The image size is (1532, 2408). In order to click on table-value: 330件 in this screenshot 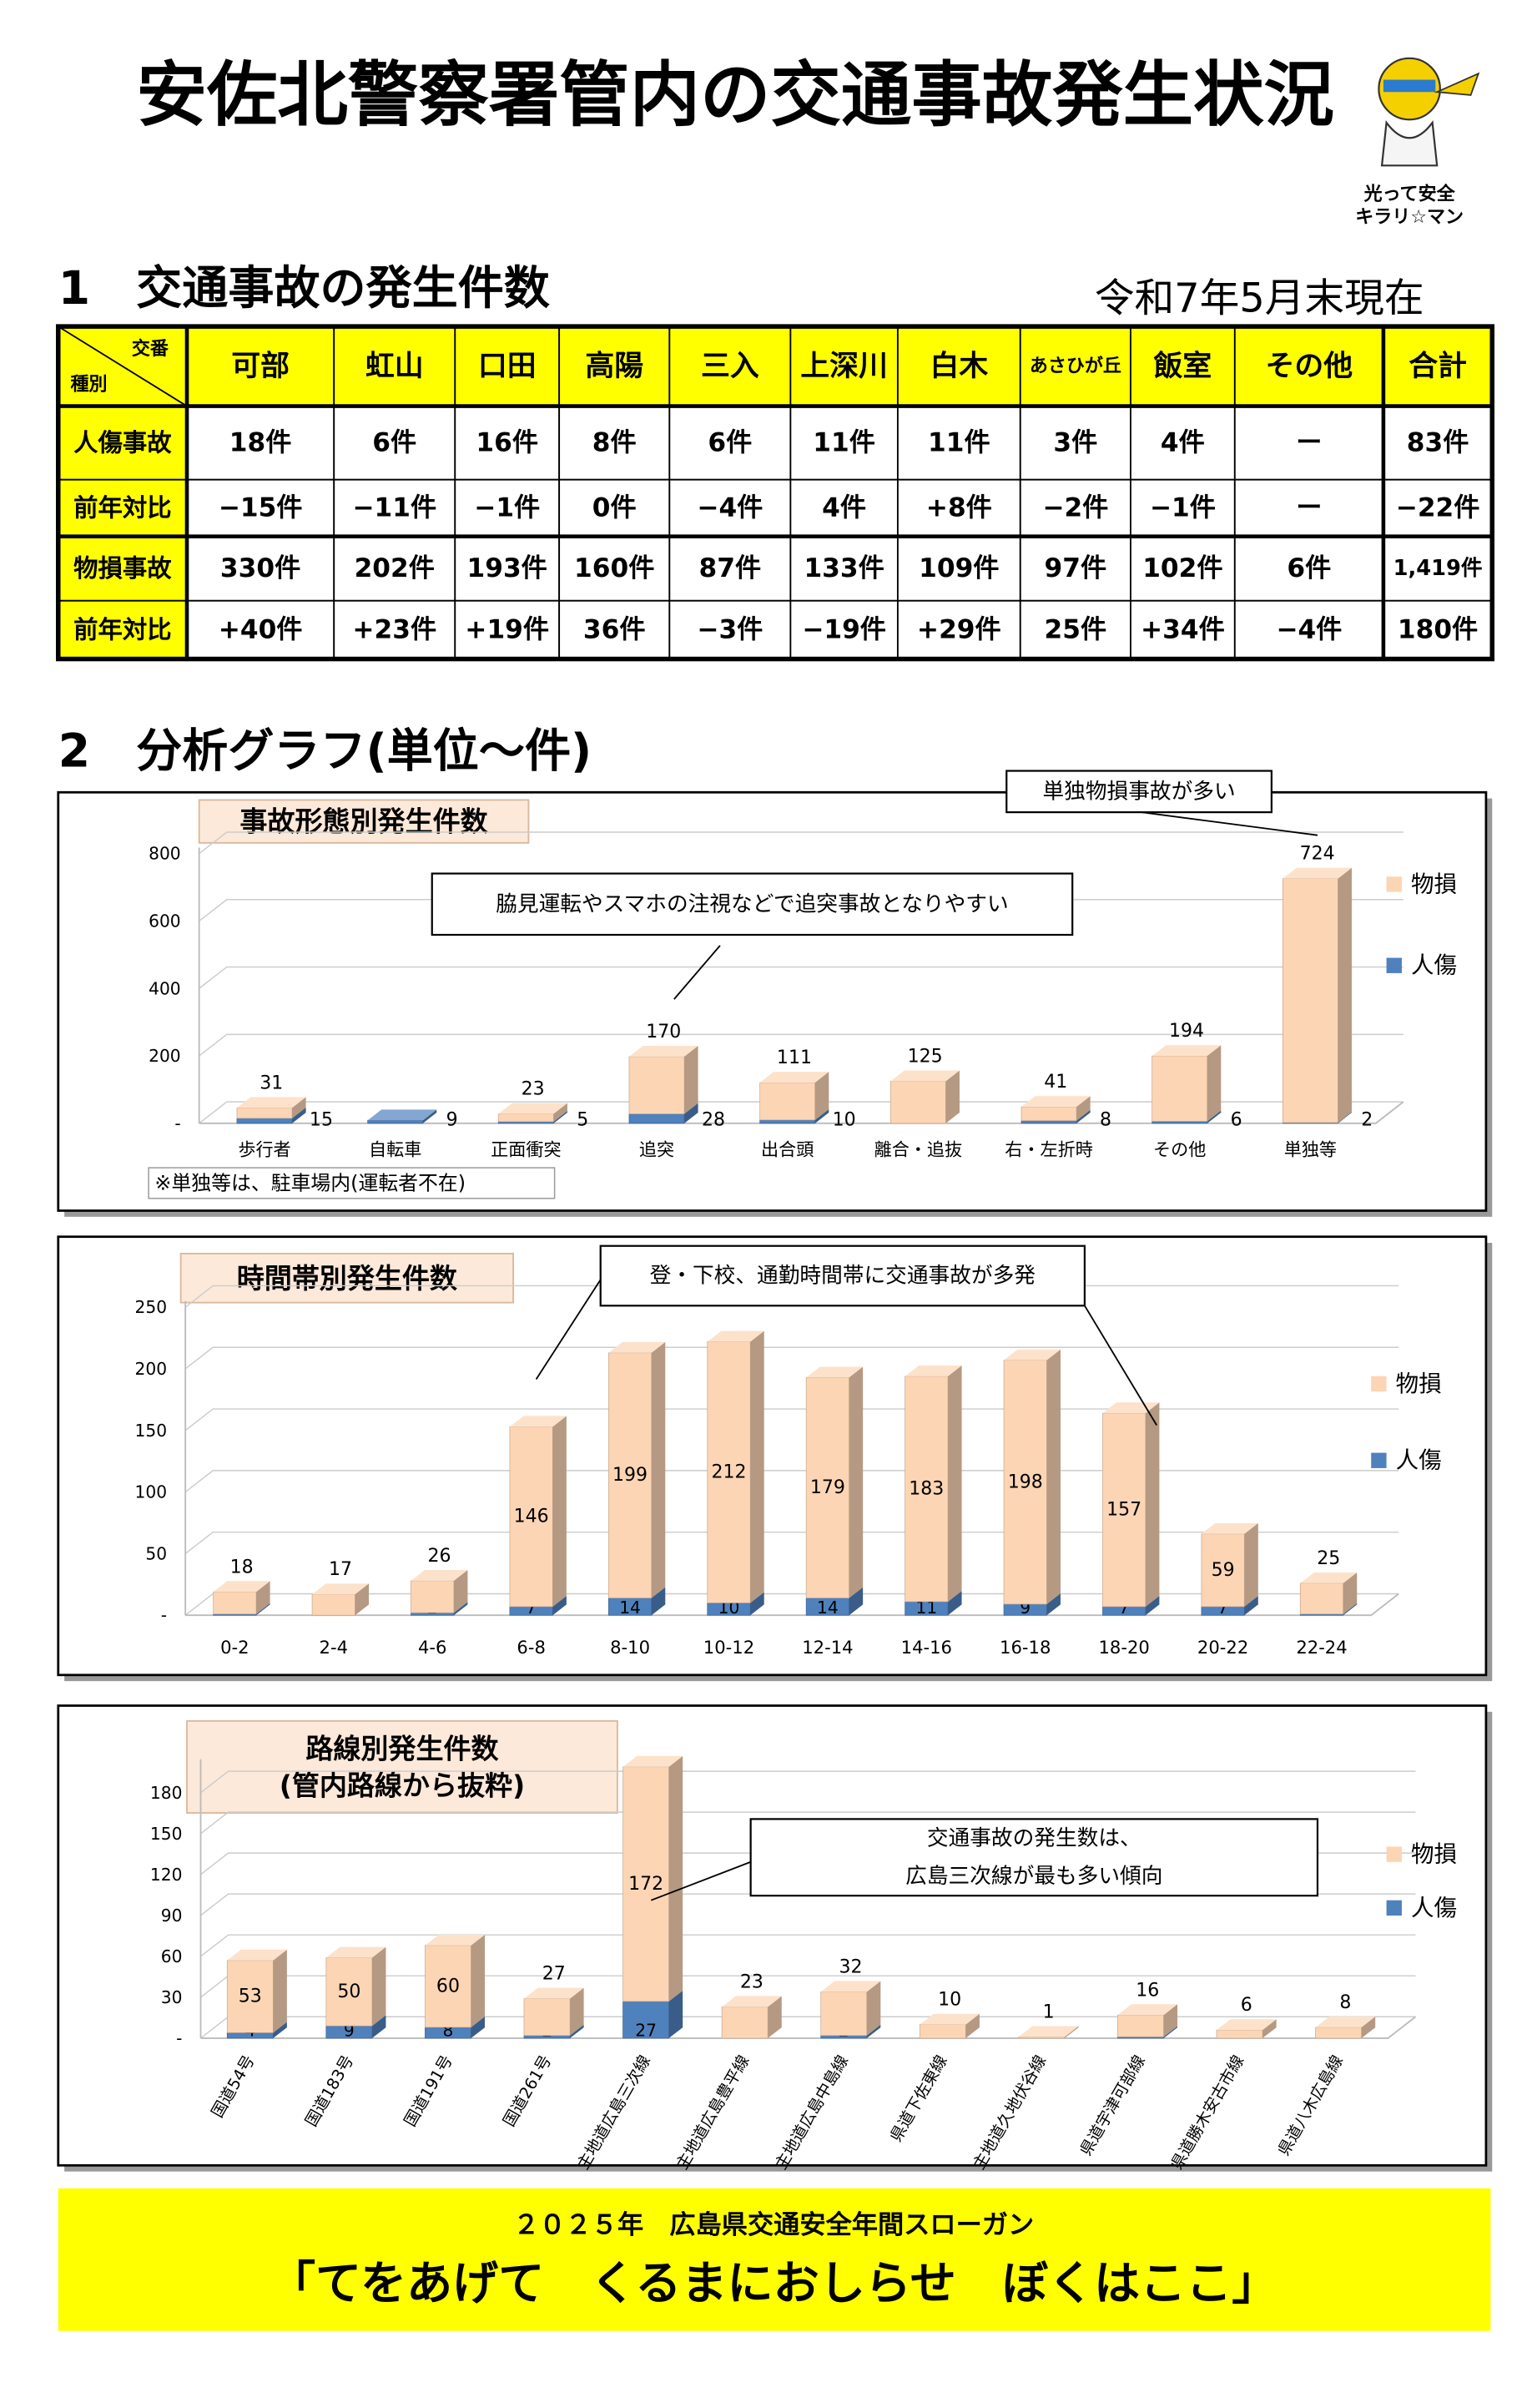, I will do `click(260, 568)`.